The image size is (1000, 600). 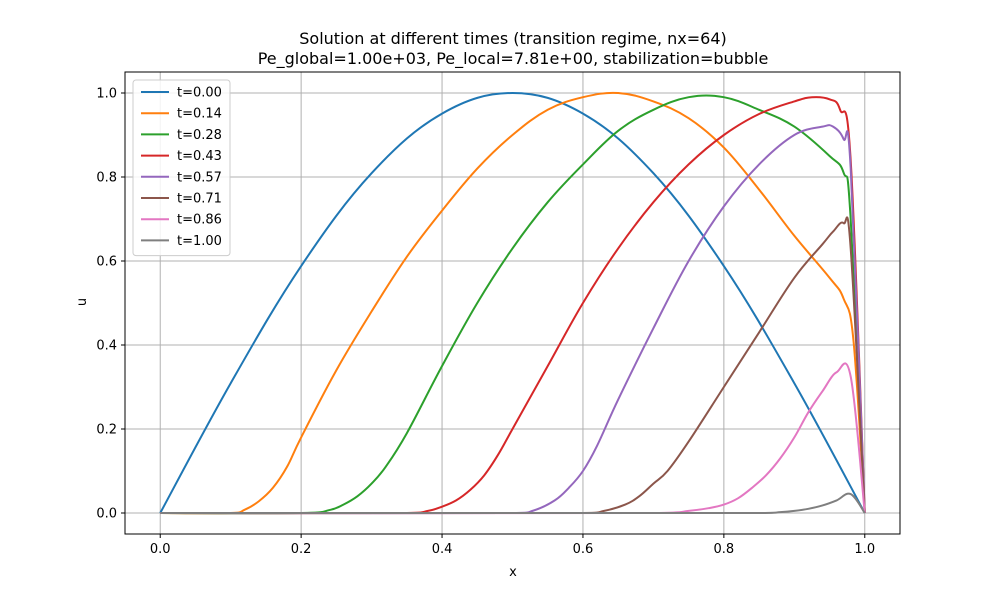 What do you see at coordinates (106, 514) in the screenshot?
I see `y-tick-label: 0.0` at bounding box center [106, 514].